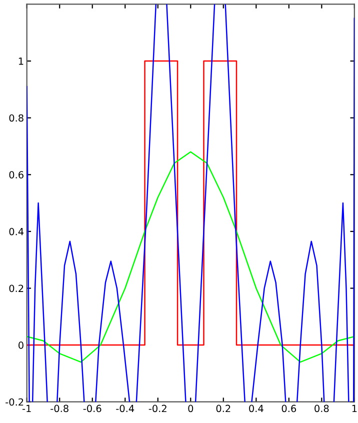  I want to click on y-tick-label: 0.6, so click(16, 174).